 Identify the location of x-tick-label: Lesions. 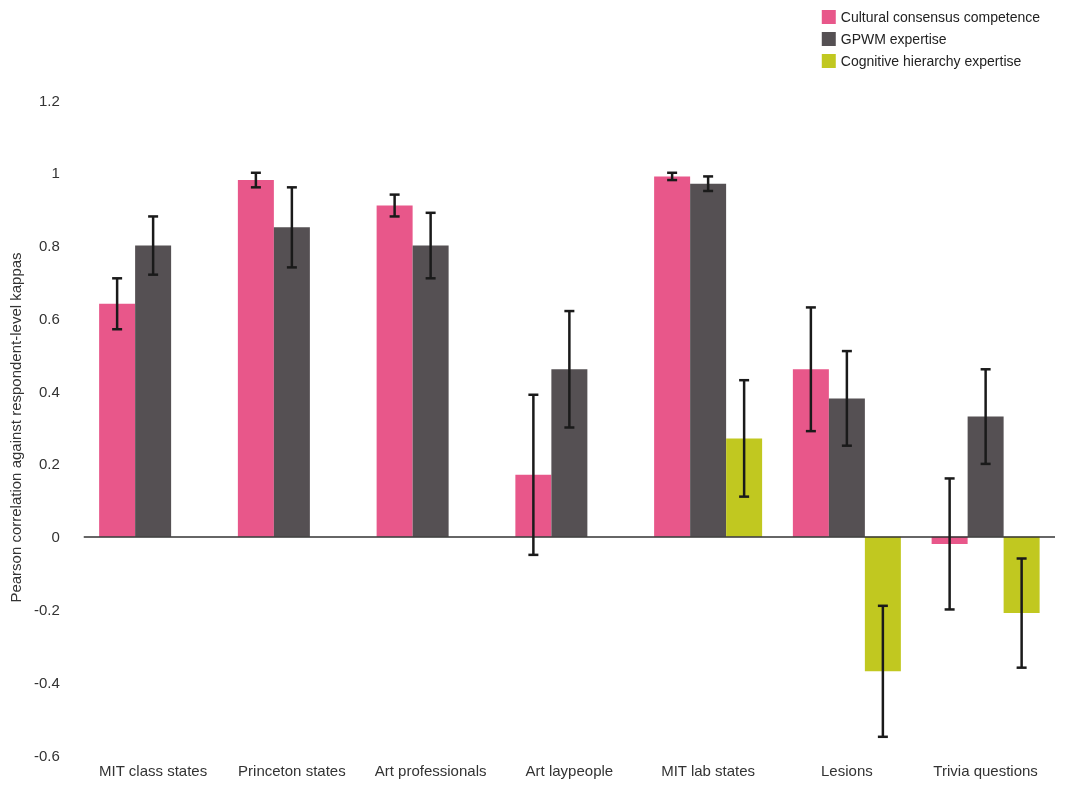
(847, 770).